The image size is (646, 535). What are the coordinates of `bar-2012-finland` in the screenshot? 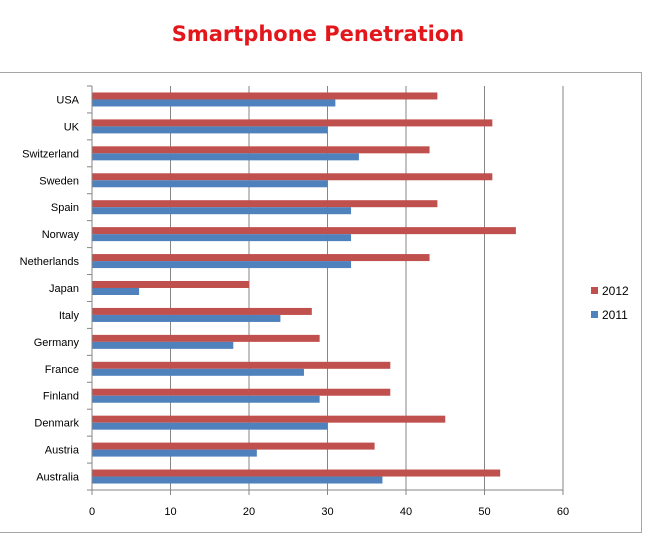 It's located at (241, 392).